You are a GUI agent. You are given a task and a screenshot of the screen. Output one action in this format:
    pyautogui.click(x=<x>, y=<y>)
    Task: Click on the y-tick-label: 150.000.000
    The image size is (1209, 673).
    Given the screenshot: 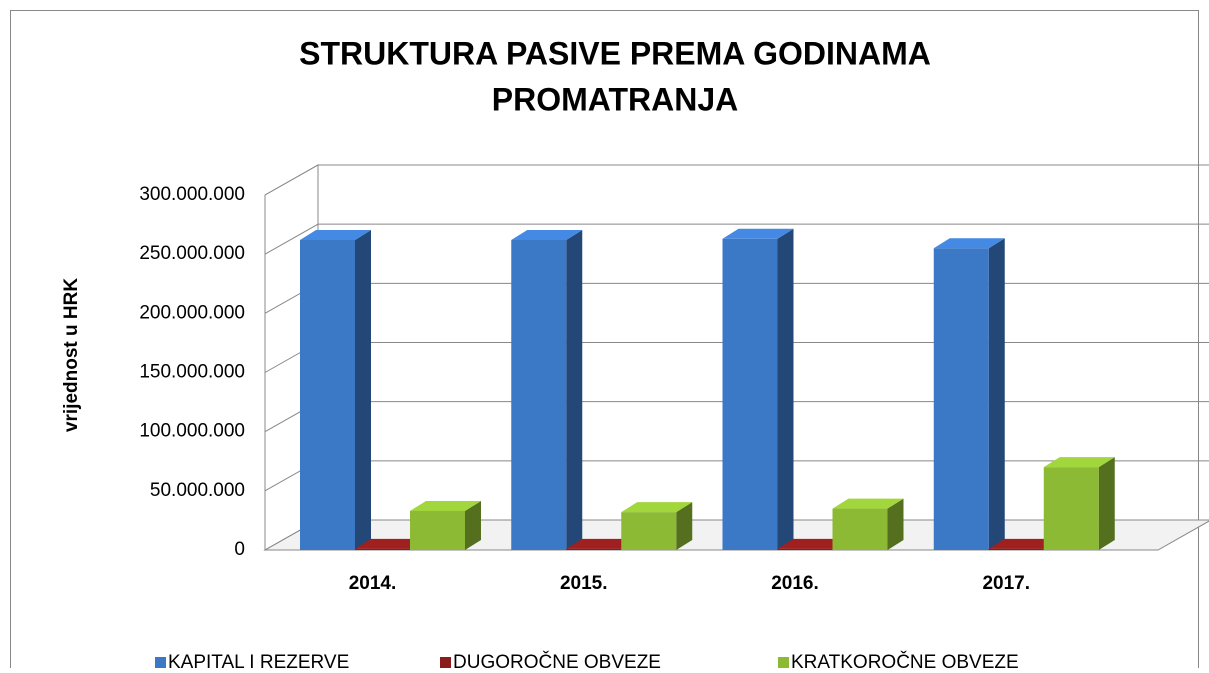 What is the action you would take?
    pyautogui.click(x=192, y=372)
    